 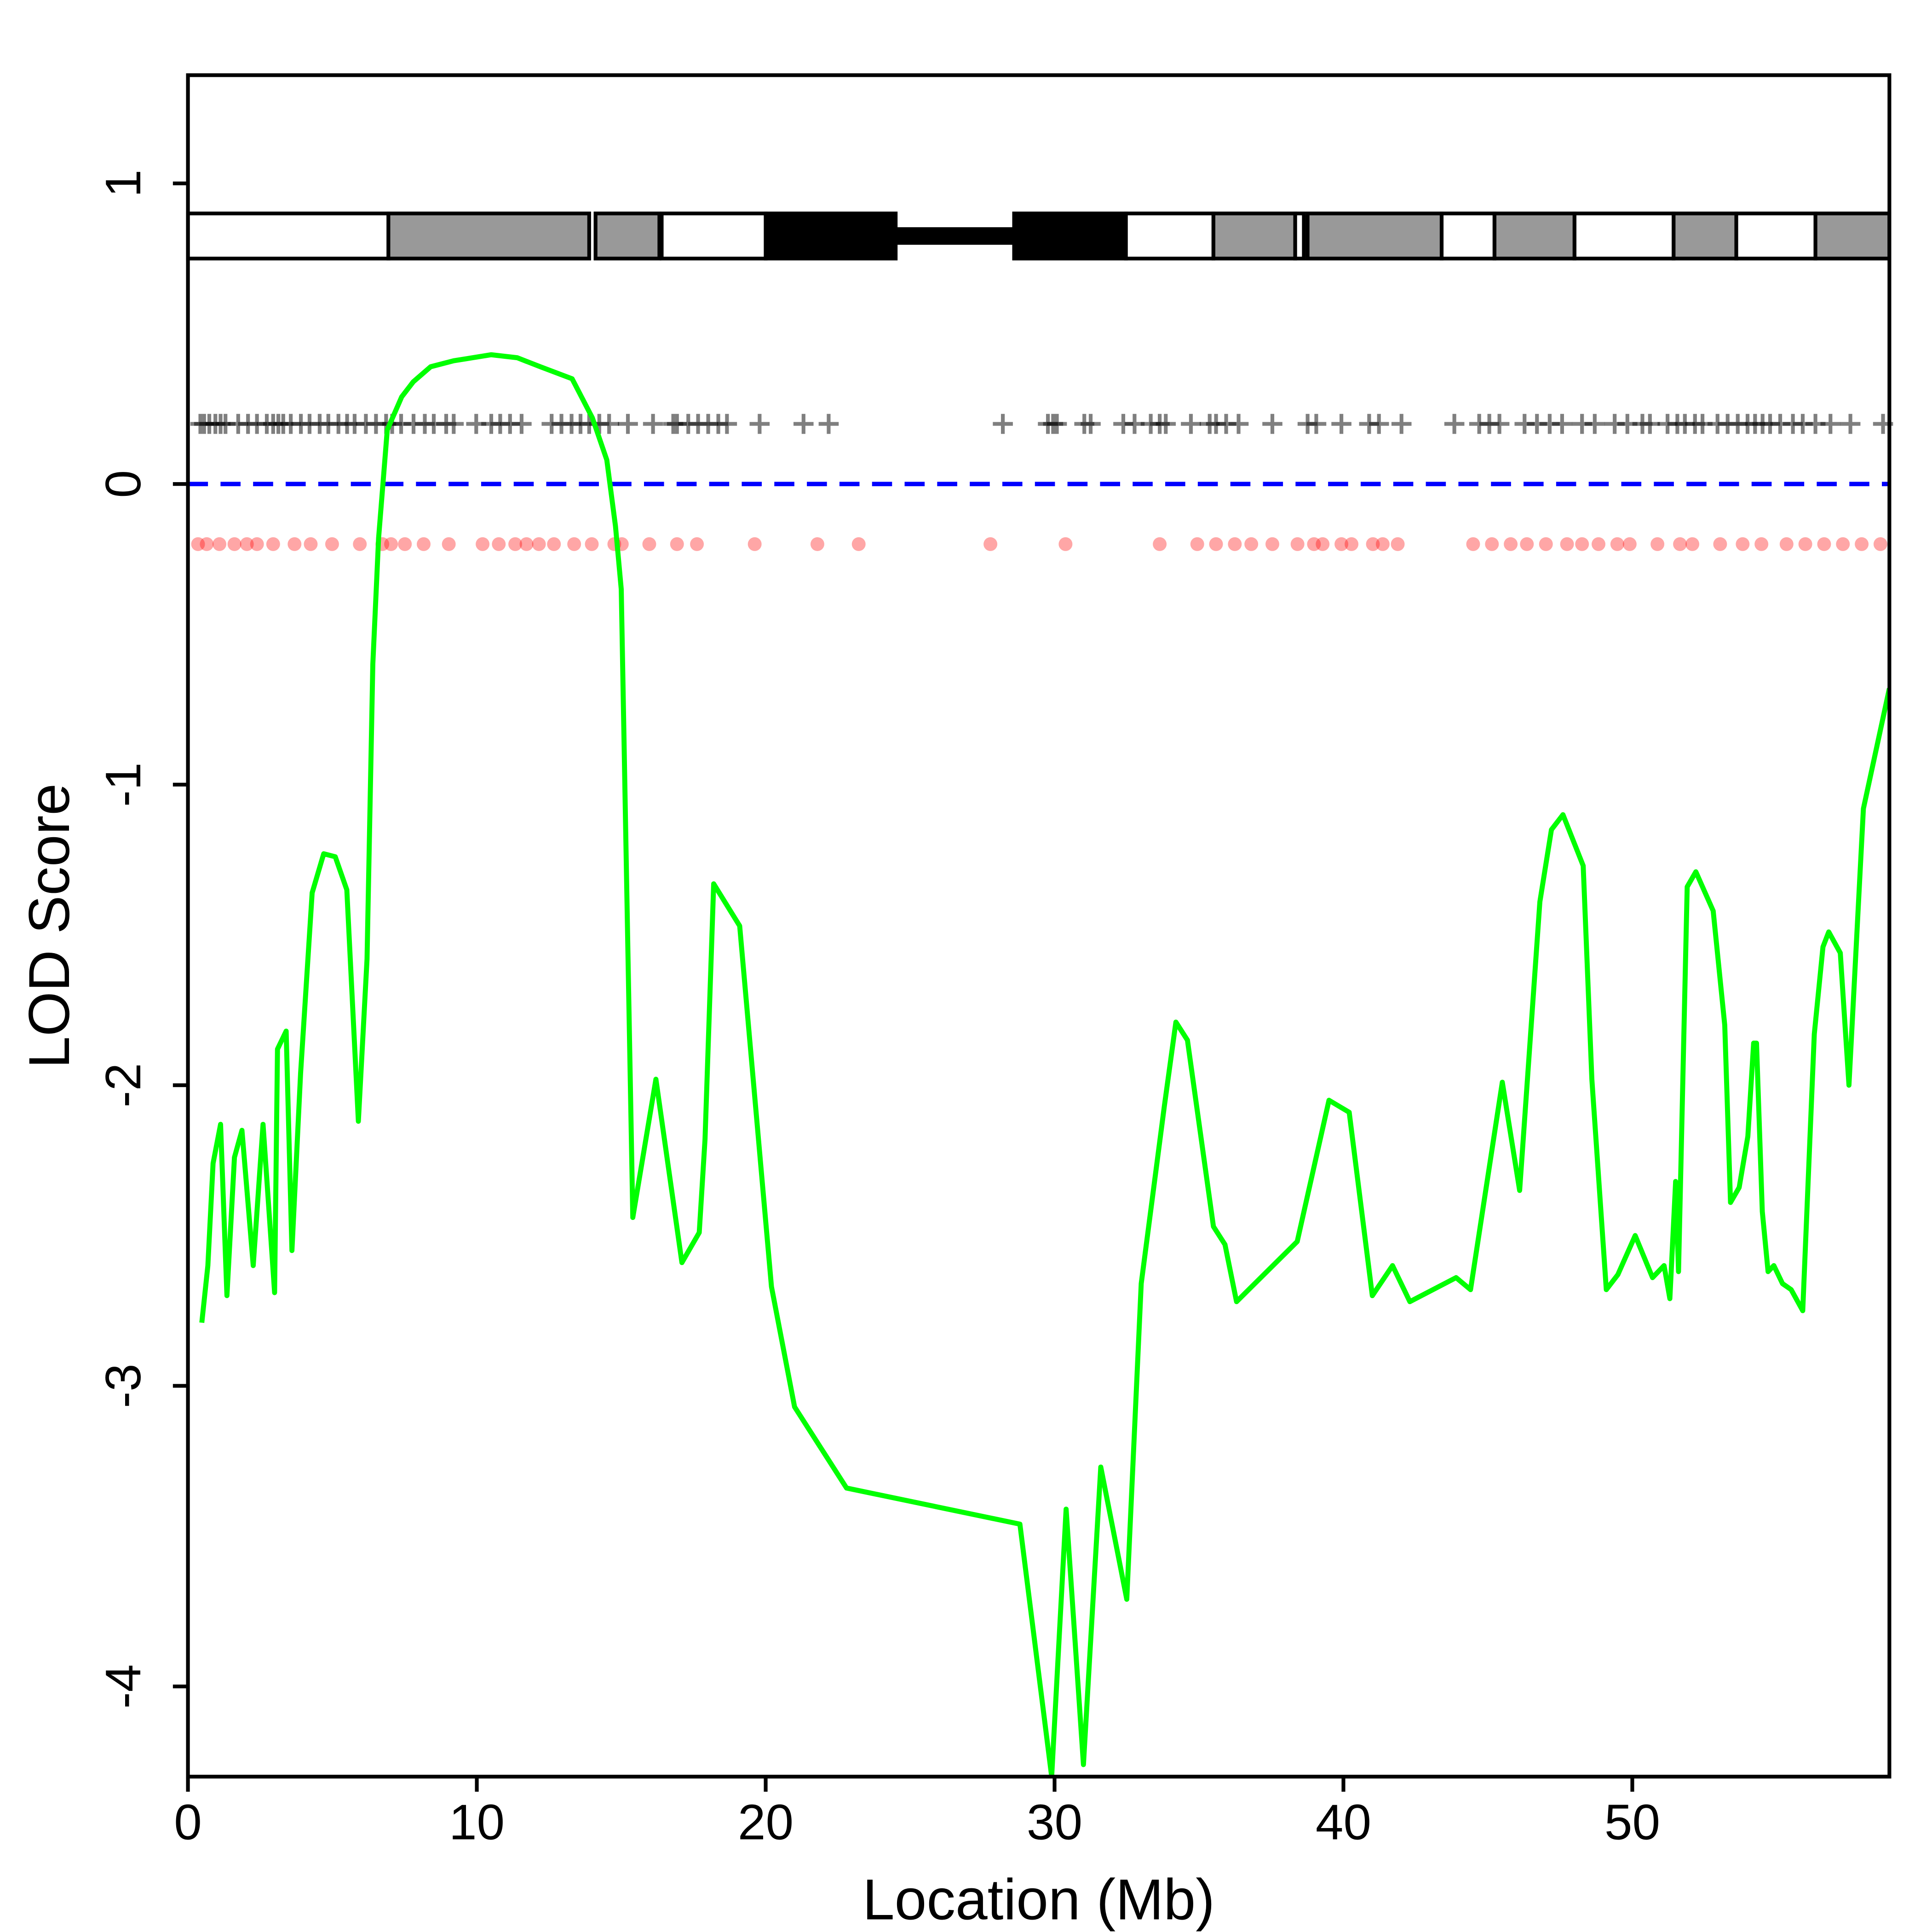 What do you see at coordinates (477, 1822) in the screenshot?
I see `x-tick-label: 10` at bounding box center [477, 1822].